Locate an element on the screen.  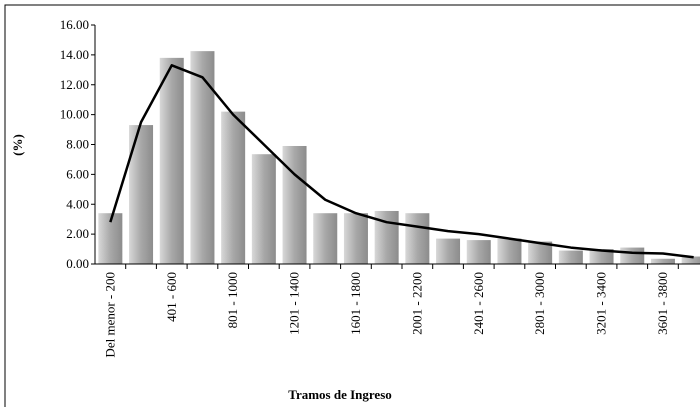
y-tick-label: 6.00 is located at coordinates (77, 173).